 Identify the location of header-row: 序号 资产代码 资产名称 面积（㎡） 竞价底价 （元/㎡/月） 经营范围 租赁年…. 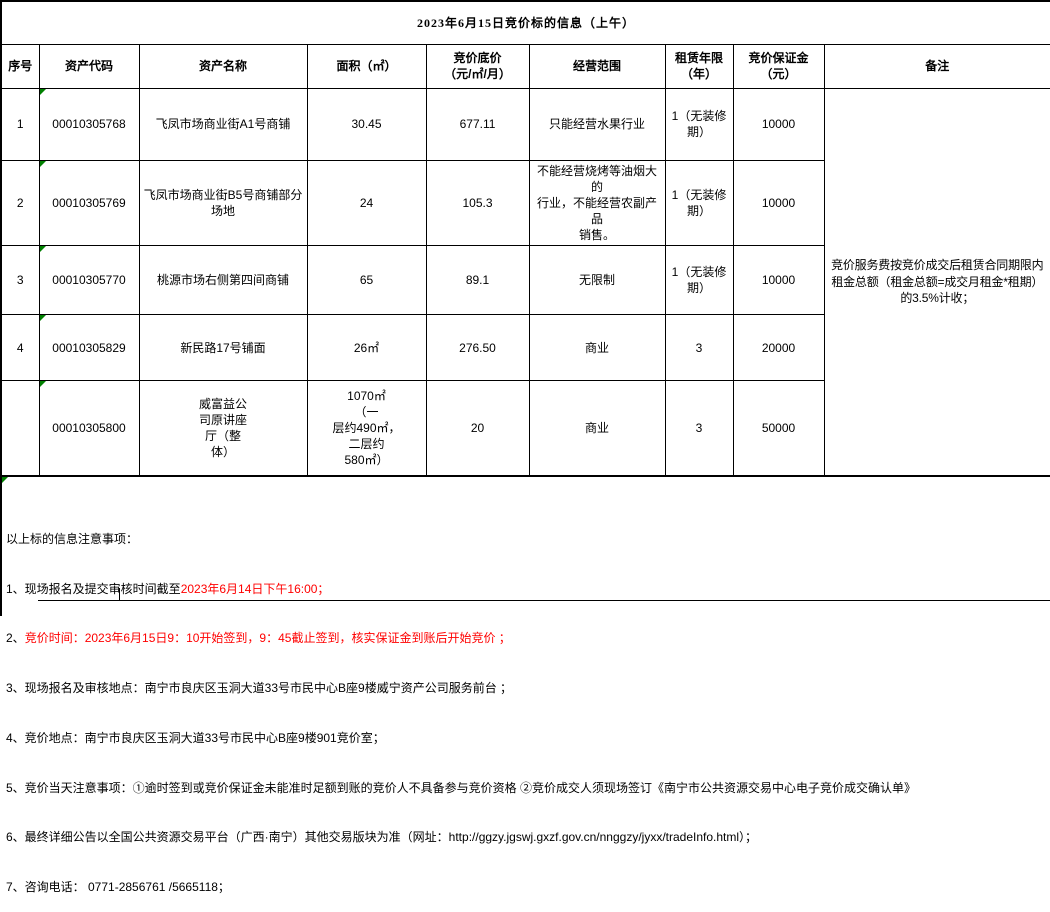
(525, 66).